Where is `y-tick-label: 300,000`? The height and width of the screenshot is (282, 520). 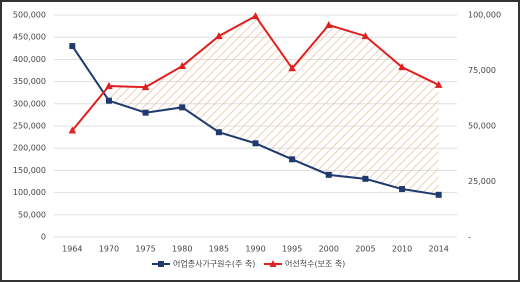
y-tick-label: 300,000 is located at coordinates (29, 103).